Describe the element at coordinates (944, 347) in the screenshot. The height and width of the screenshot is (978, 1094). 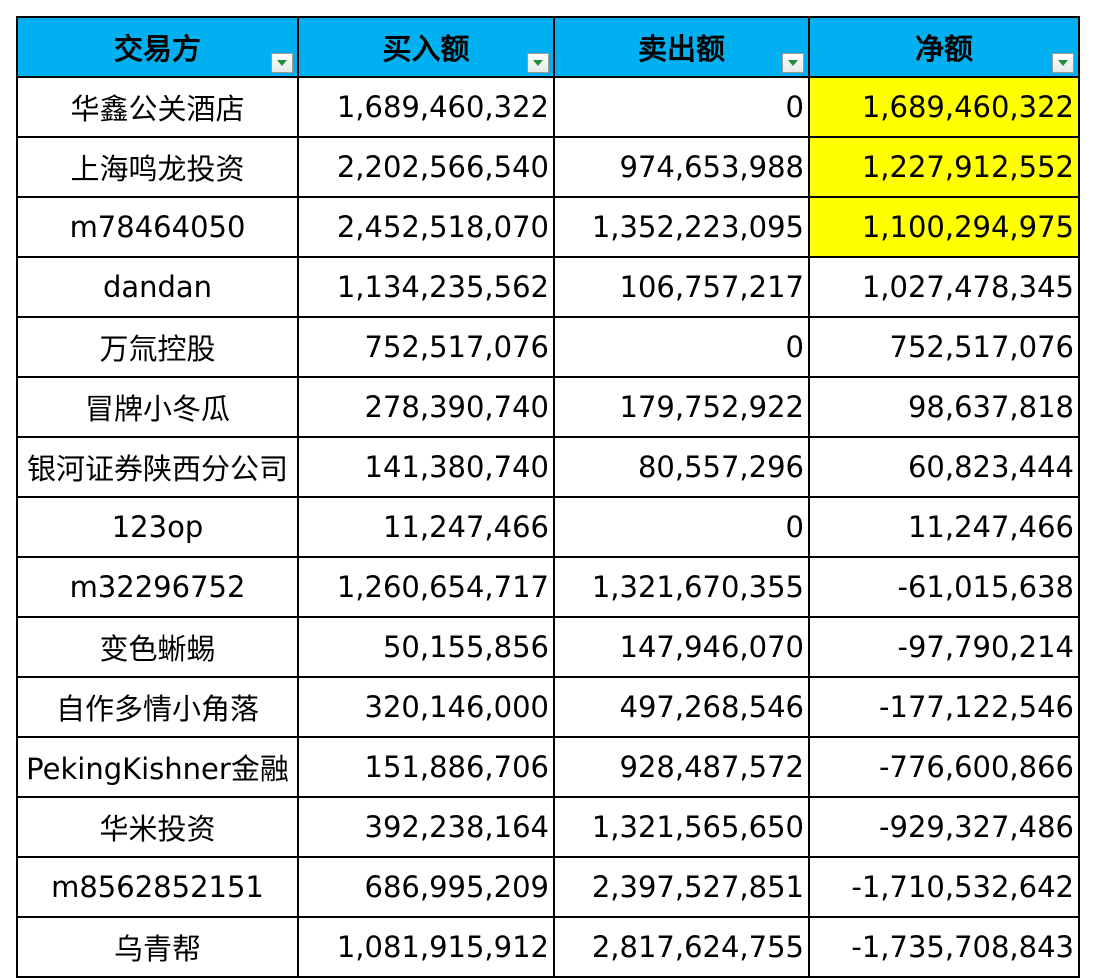
I see `cell-net: 752,517,076` at that location.